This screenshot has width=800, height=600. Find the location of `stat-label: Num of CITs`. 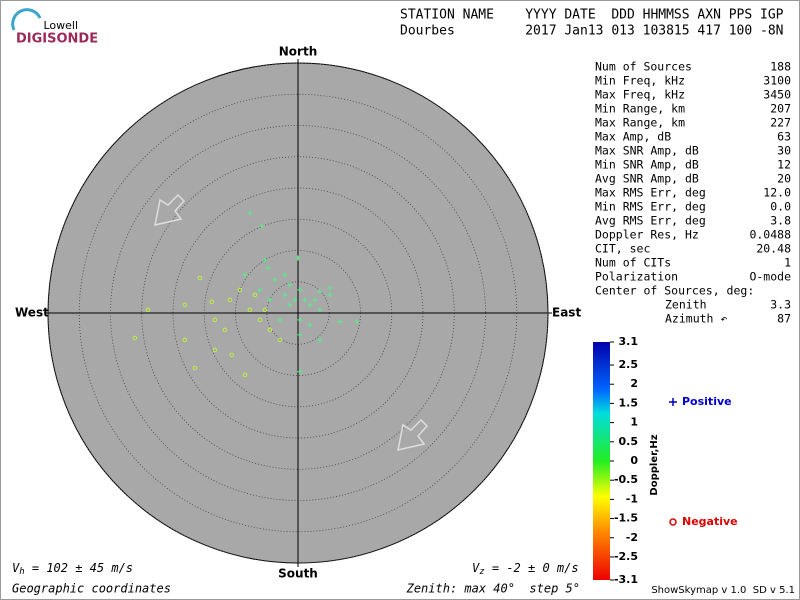

stat-label: Num of CITs is located at coordinates (633, 263).